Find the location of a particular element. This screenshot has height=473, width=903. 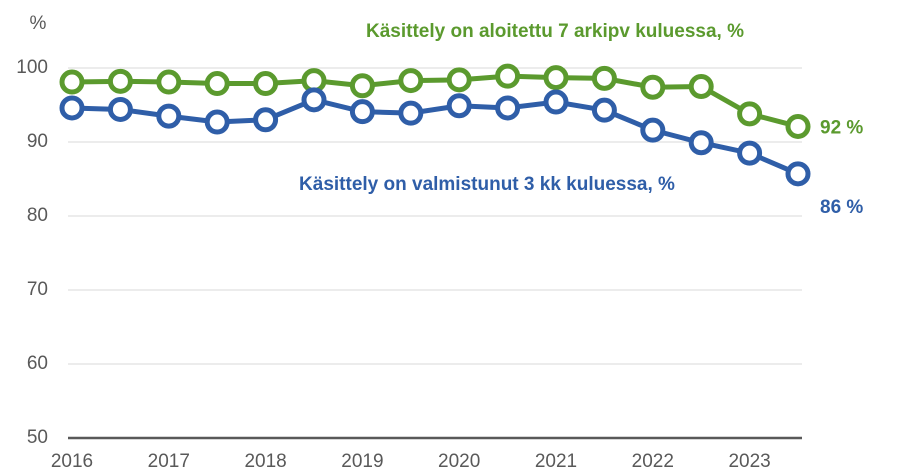

x-tick-label: 2016 is located at coordinates (72, 461).